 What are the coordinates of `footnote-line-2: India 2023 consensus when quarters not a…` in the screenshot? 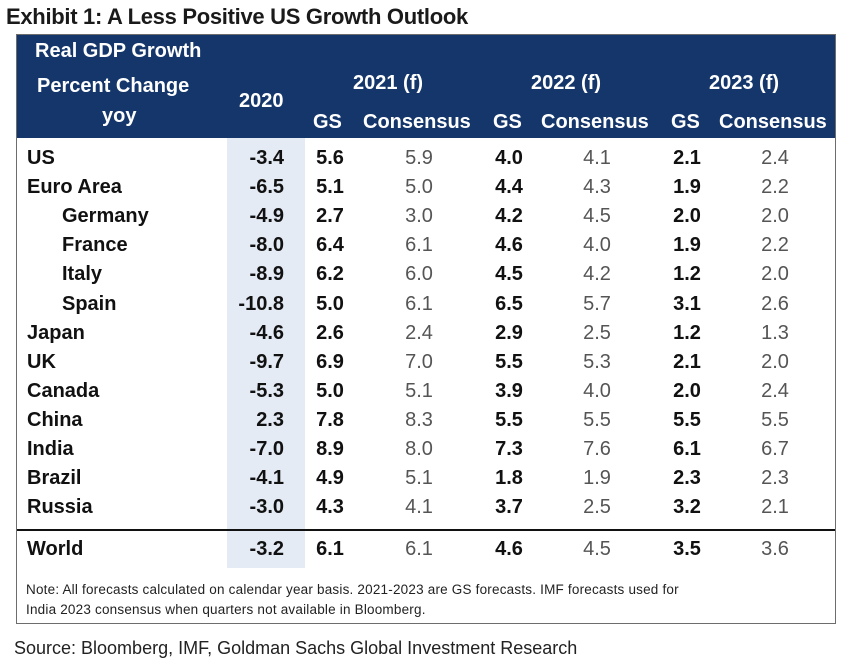 It's located at (226, 609).